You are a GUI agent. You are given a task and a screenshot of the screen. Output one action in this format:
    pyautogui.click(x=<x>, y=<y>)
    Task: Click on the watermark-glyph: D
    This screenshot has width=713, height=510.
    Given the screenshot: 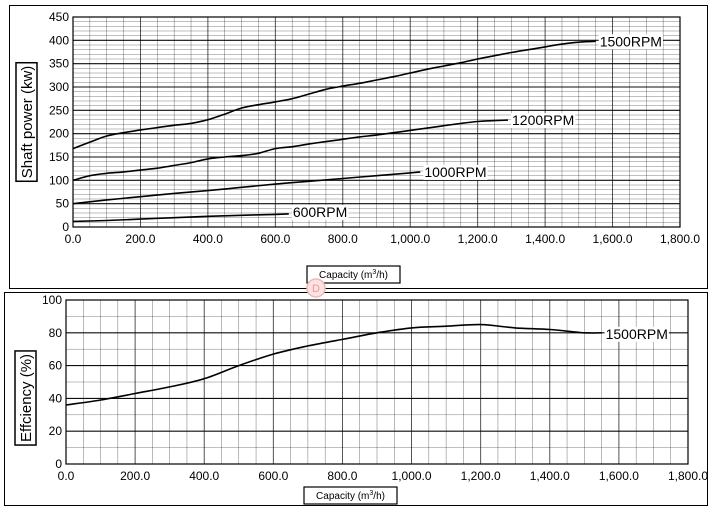 What is the action you would take?
    pyautogui.click(x=316, y=289)
    